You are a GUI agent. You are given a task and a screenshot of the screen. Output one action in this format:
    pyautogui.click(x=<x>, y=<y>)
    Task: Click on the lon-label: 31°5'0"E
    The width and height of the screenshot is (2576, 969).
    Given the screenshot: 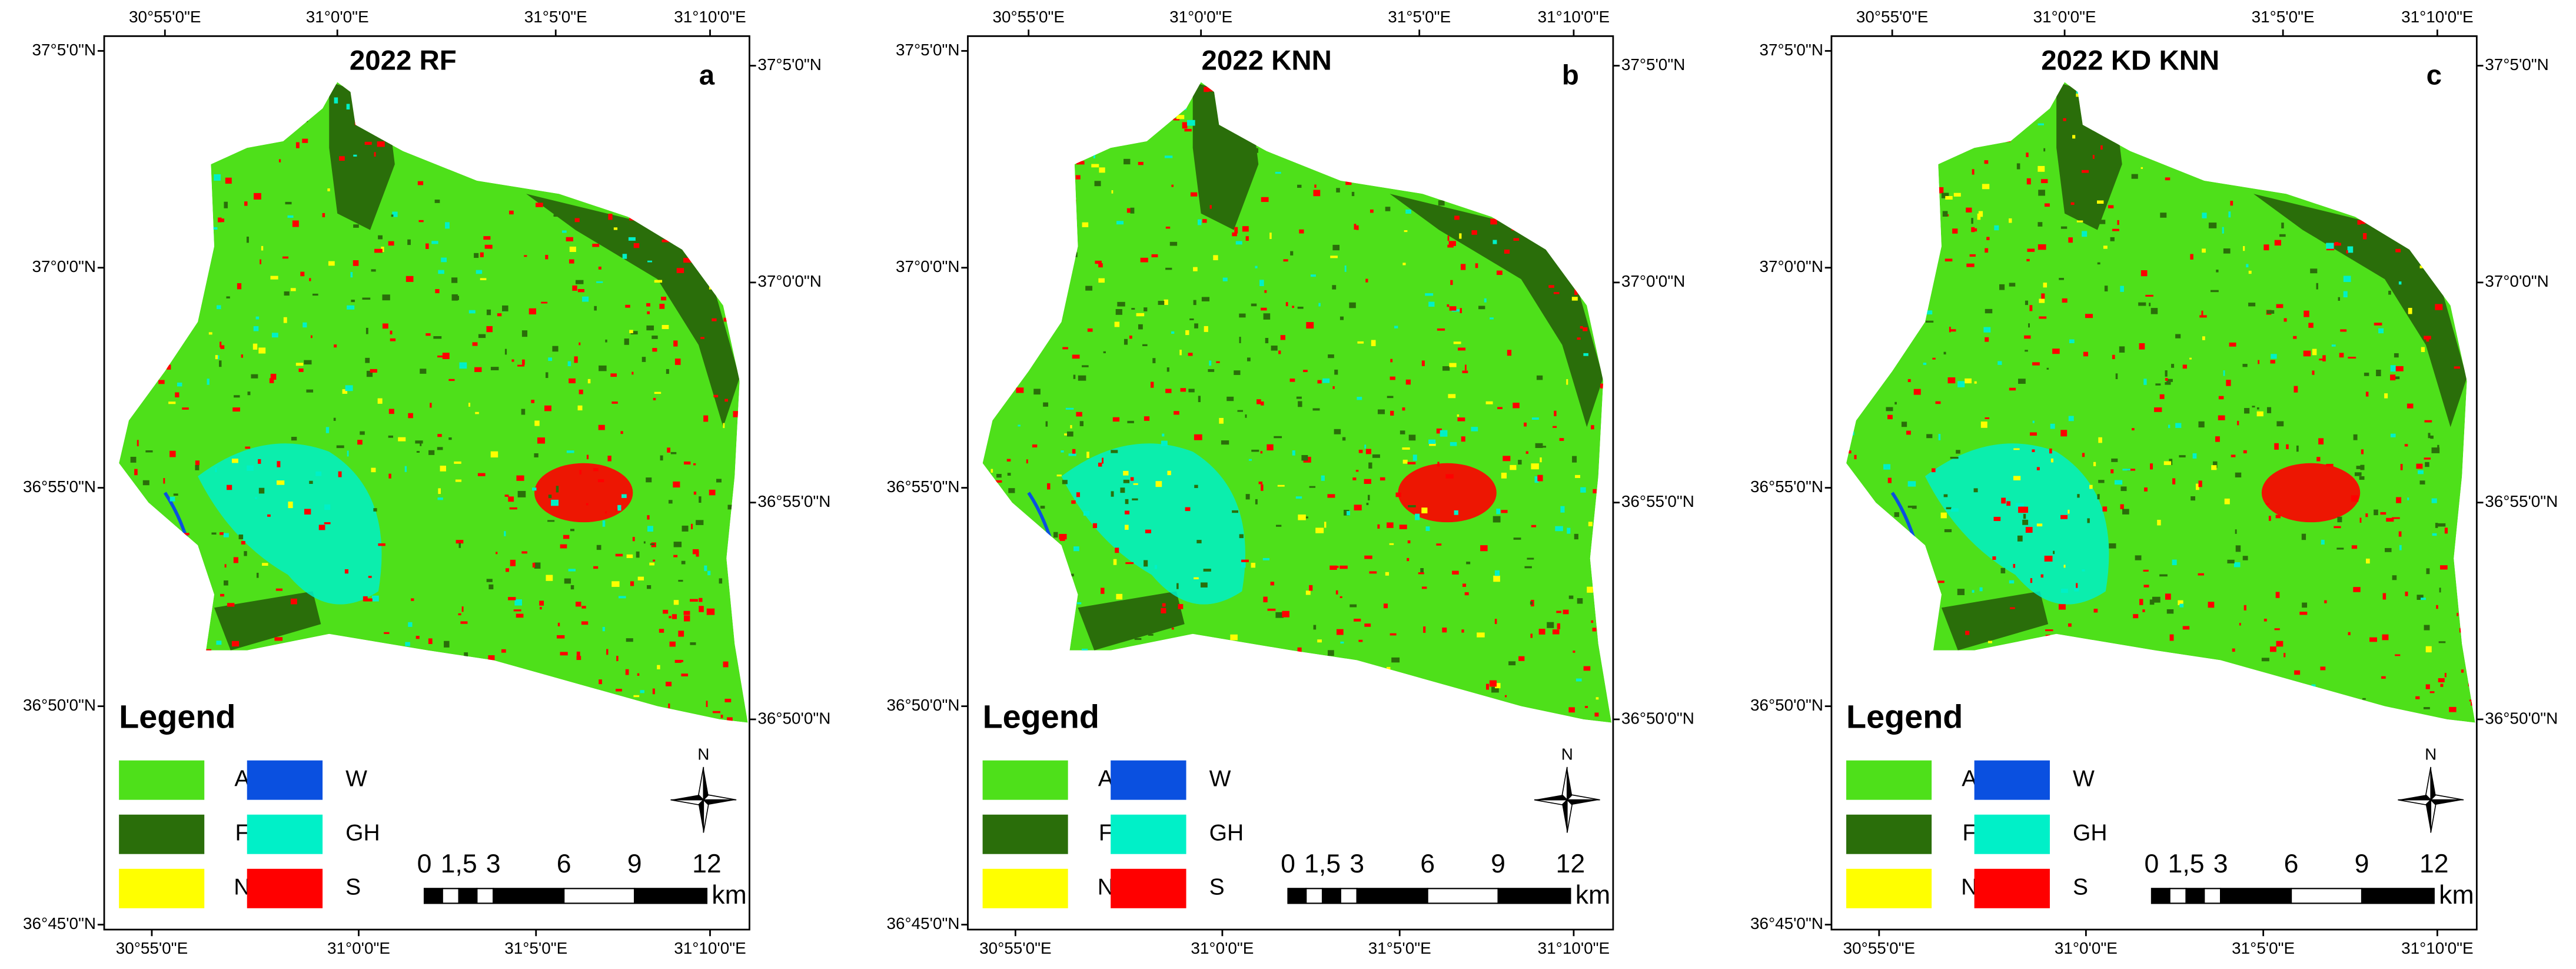 What is the action you would take?
    pyautogui.click(x=2263, y=948)
    